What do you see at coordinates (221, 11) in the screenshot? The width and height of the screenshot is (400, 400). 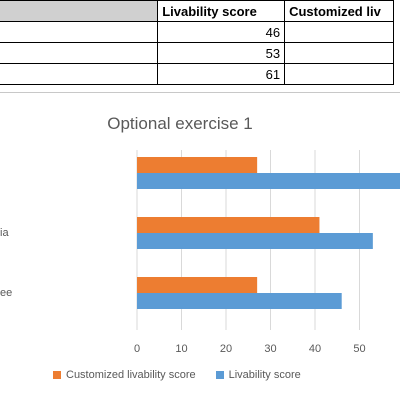 I see `header-cell-livability-score: Livability score` at bounding box center [221, 11].